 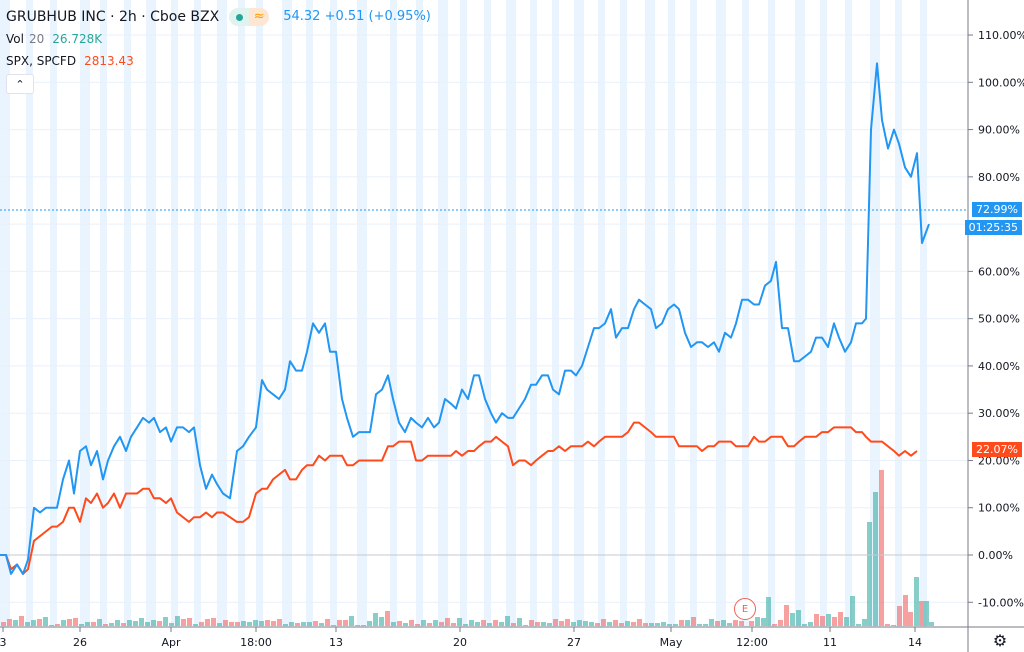 I want to click on svg-text: 50.00%, so click(x=999, y=319).